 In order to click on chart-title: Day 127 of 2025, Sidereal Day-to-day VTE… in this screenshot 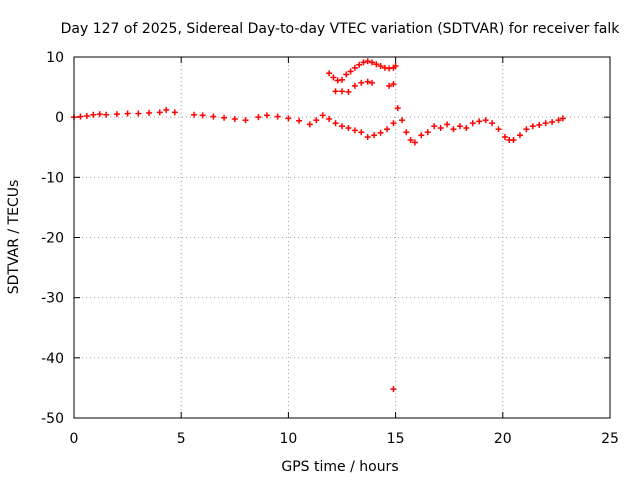, I will do `click(341, 29)`.